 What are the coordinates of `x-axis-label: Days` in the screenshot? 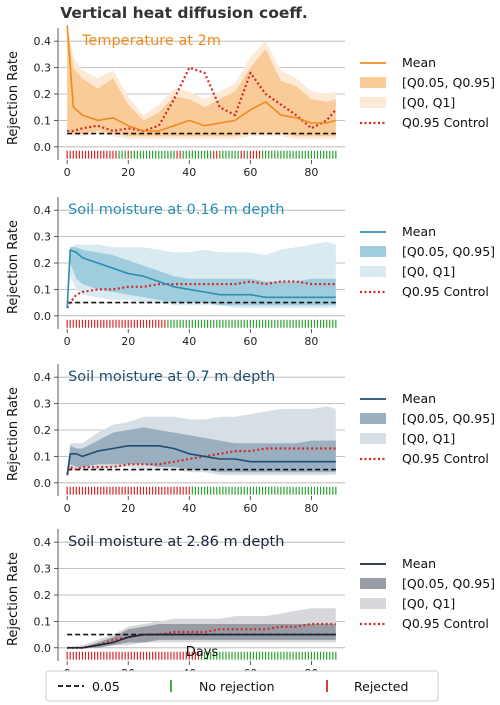 It's located at (202, 652).